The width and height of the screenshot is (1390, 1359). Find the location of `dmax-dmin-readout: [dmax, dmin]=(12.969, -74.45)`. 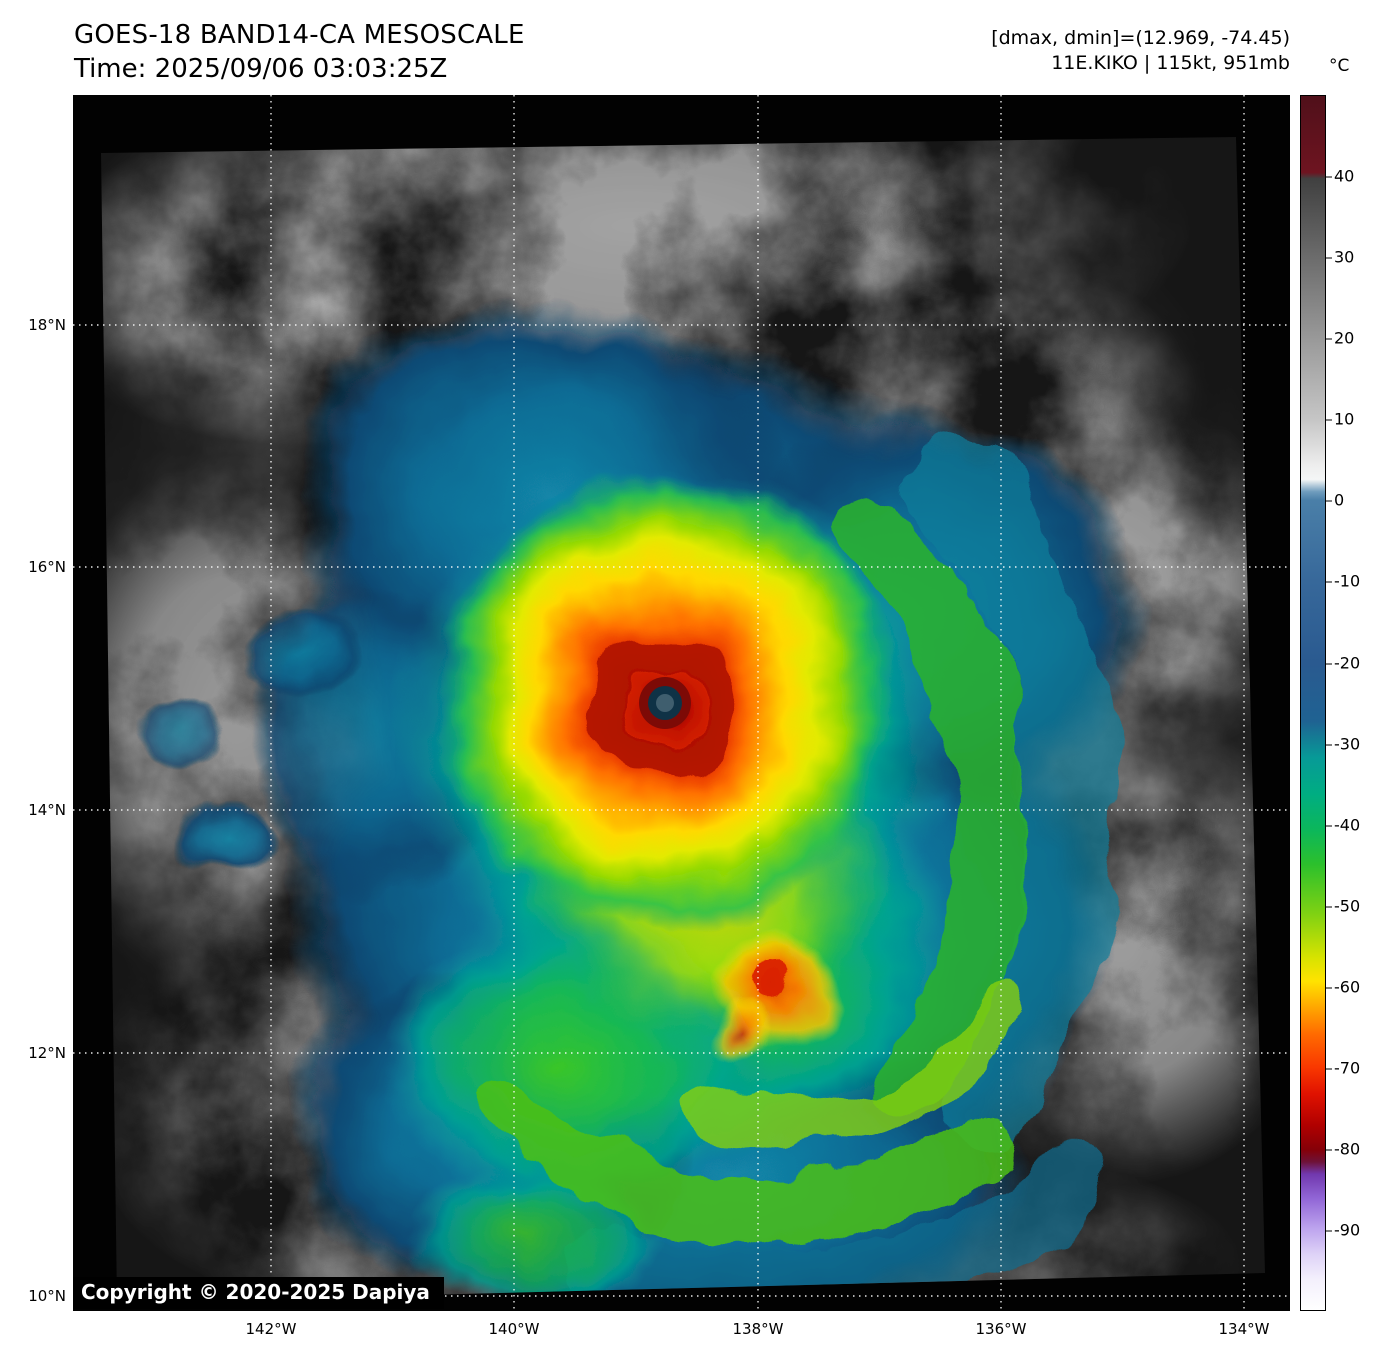

dmax-dmin-readout: [dmax, dmin]=(12.969, -74.45) is located at coordinates (1140, 38).